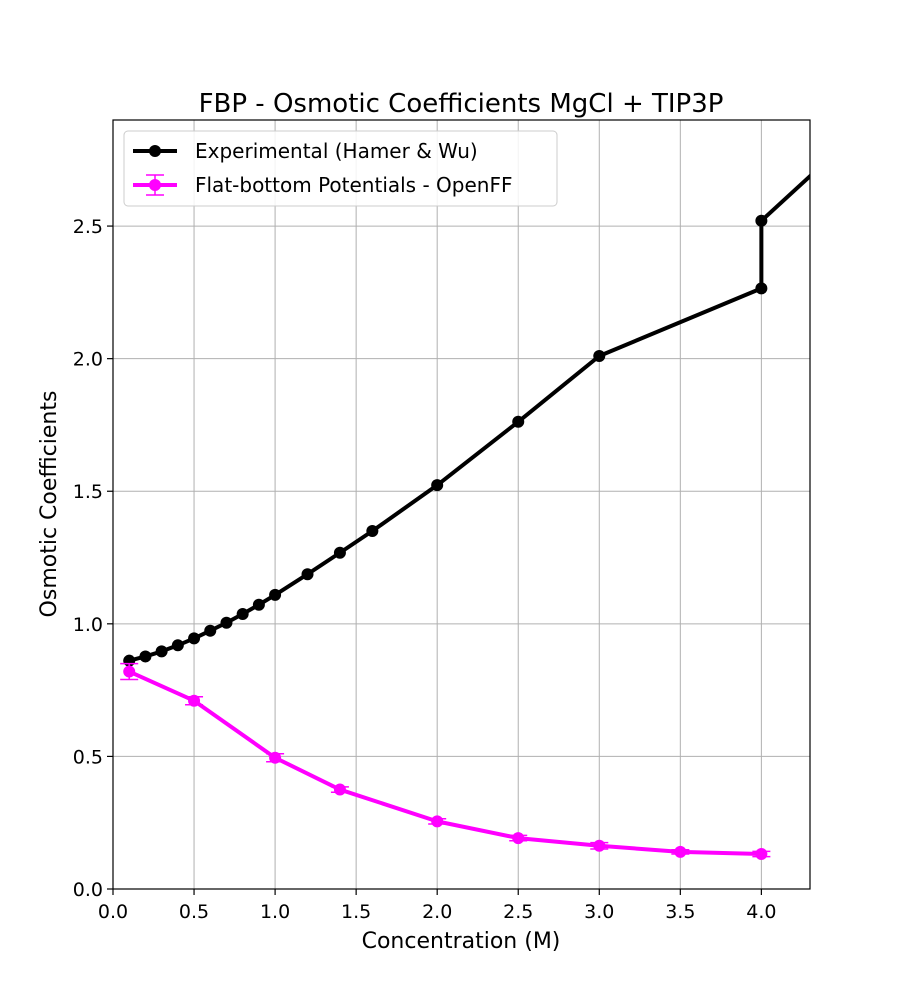  What do you see at coordinates (518, 912) in the screenshot?
I see `x-tick-label: 2.5` at bounding box center [518, 912].